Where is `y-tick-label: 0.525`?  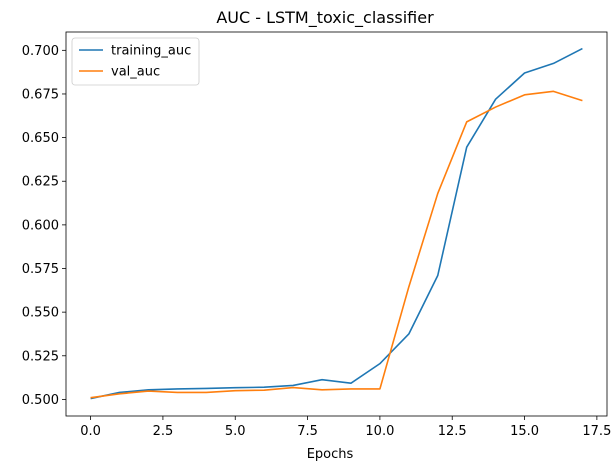 y-tick-label: 0.525 is located at coordinates (40, 356).